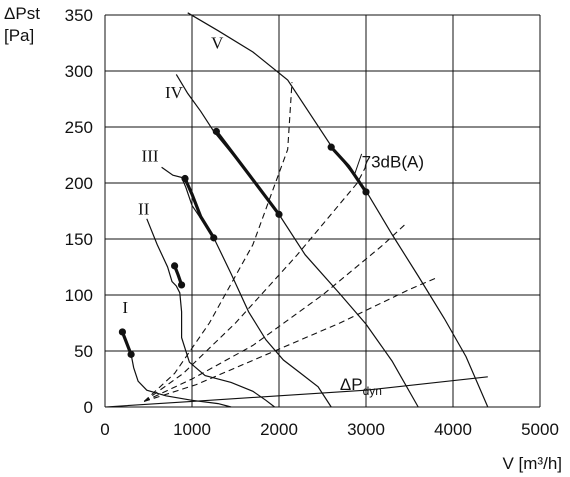 This screenshot has width=570, height=477. What do you see at coordinates (210, 313) in the screenshot?
I see `fan-curve-II` at bounding box center [210, 313].